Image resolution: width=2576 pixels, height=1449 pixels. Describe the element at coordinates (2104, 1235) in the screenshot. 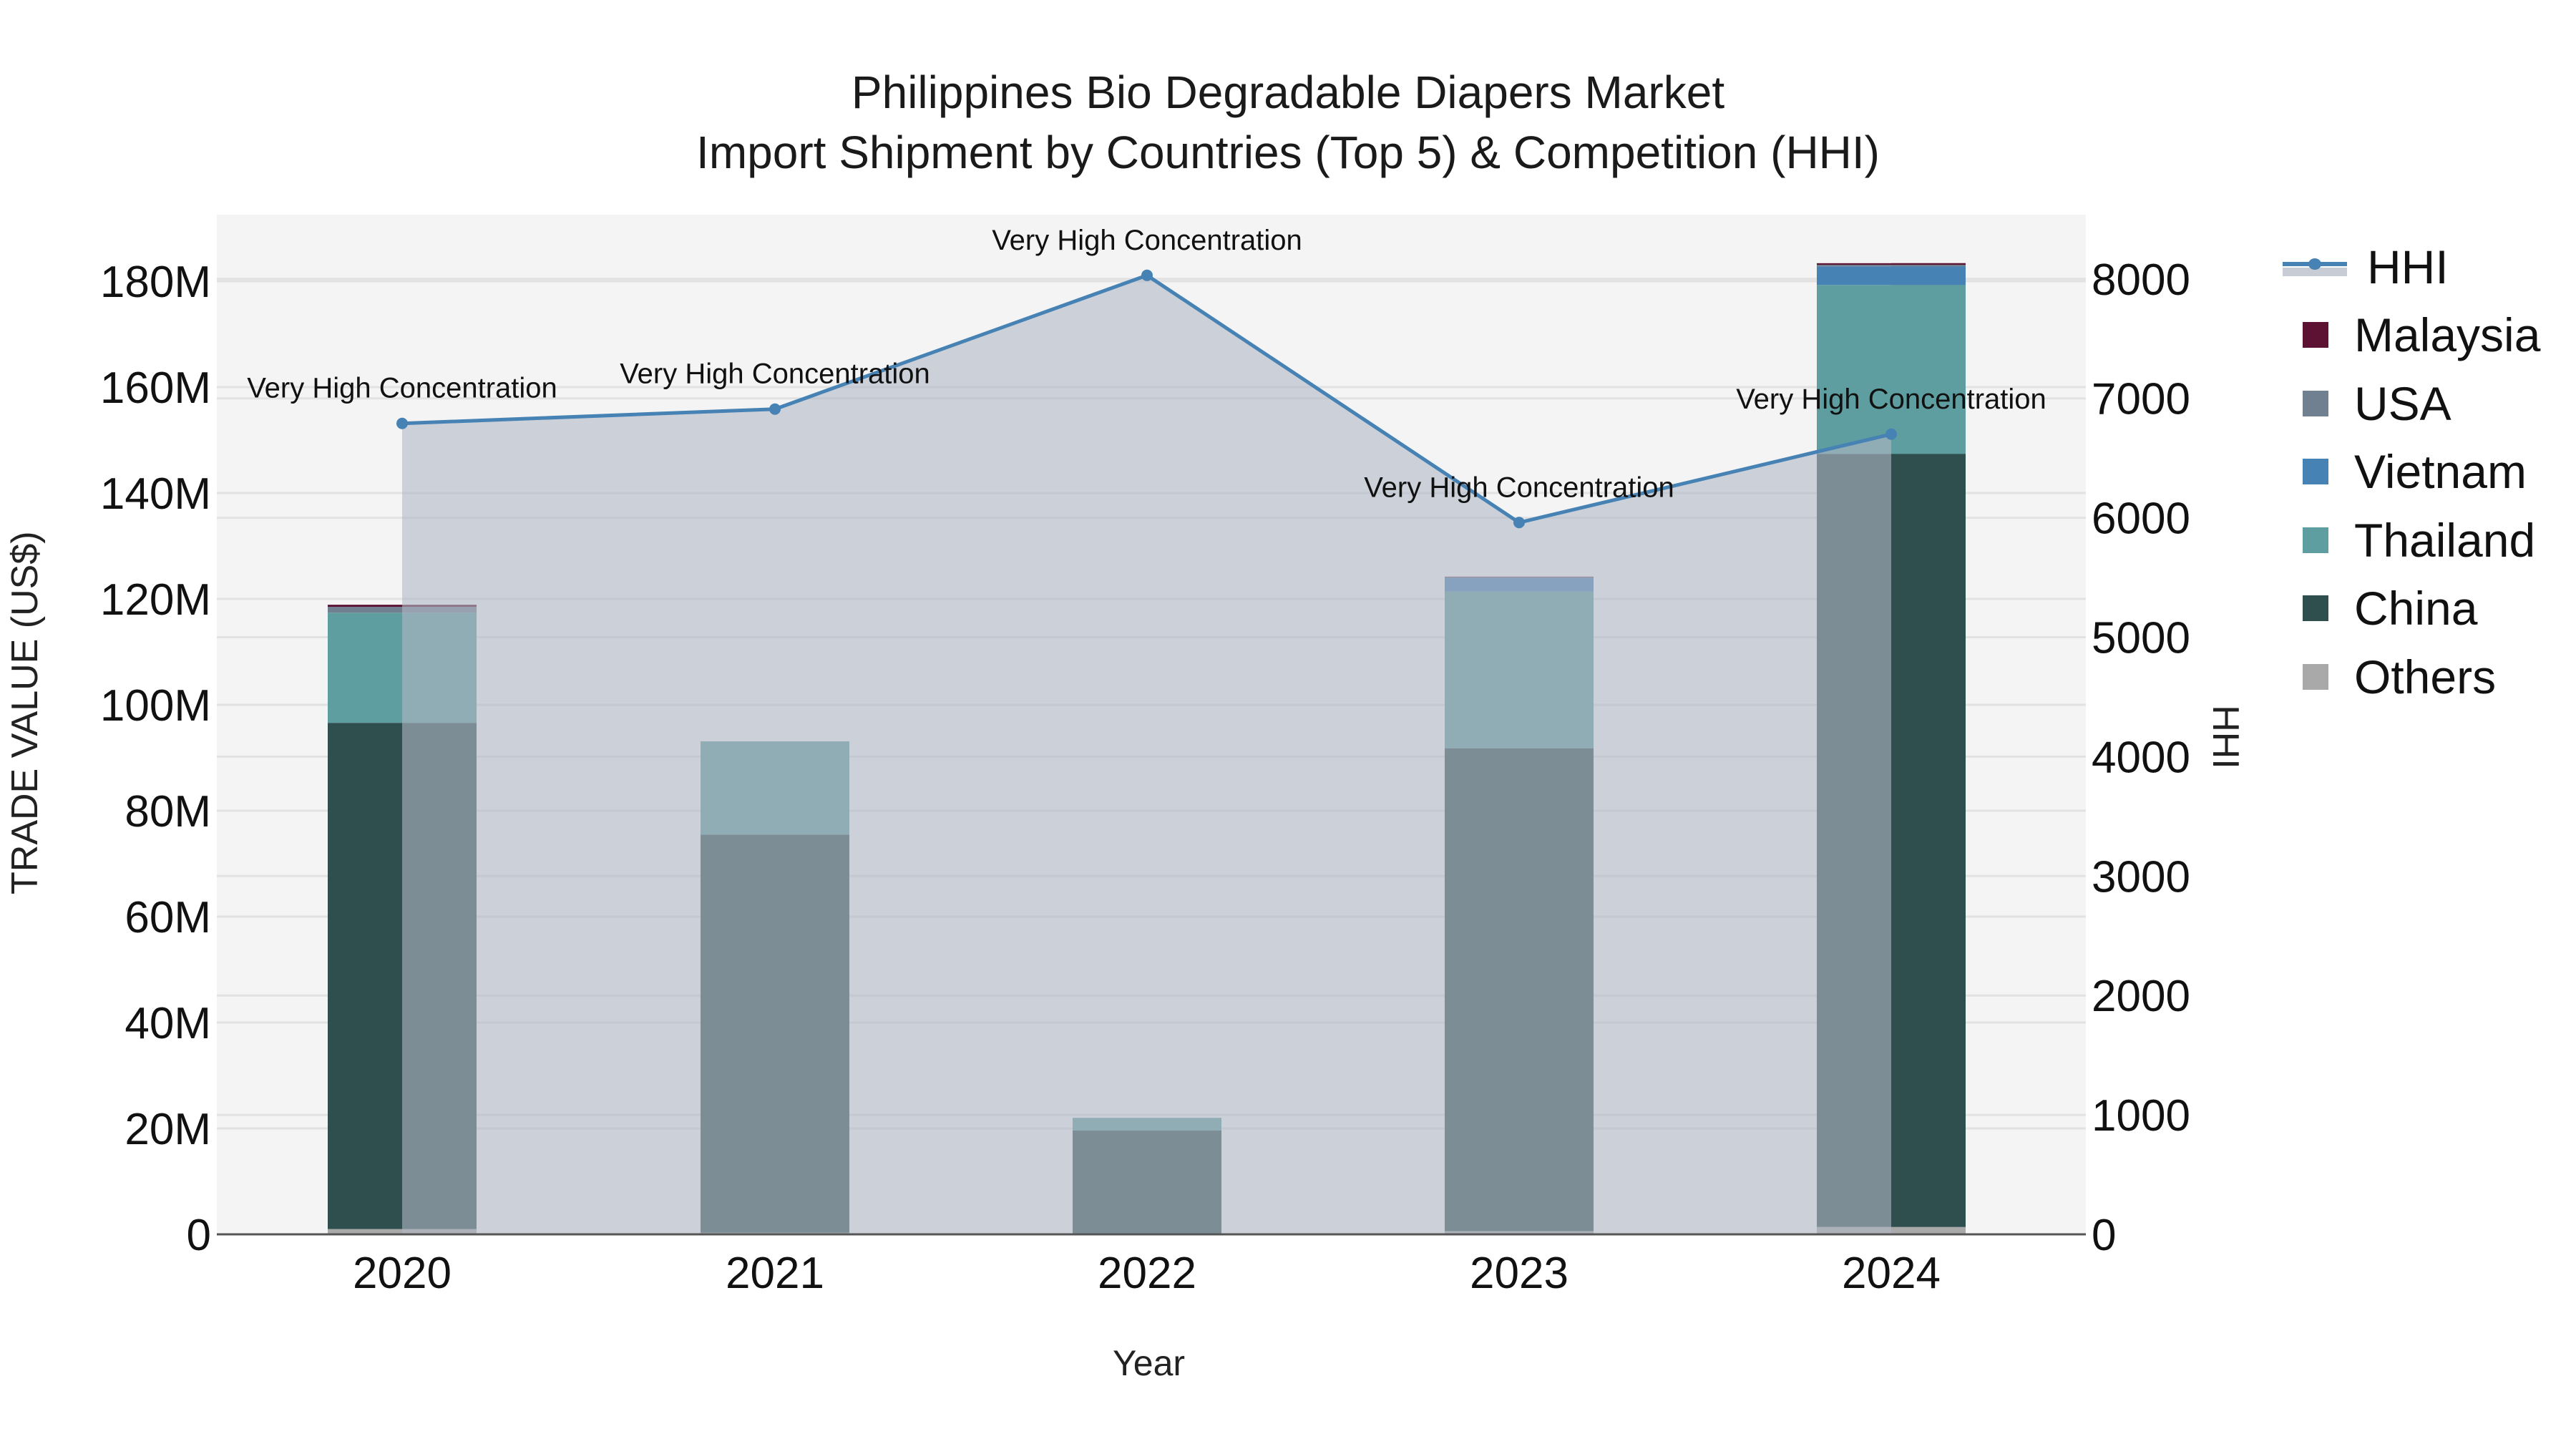

I see `y-right-tick: 0` at that location.